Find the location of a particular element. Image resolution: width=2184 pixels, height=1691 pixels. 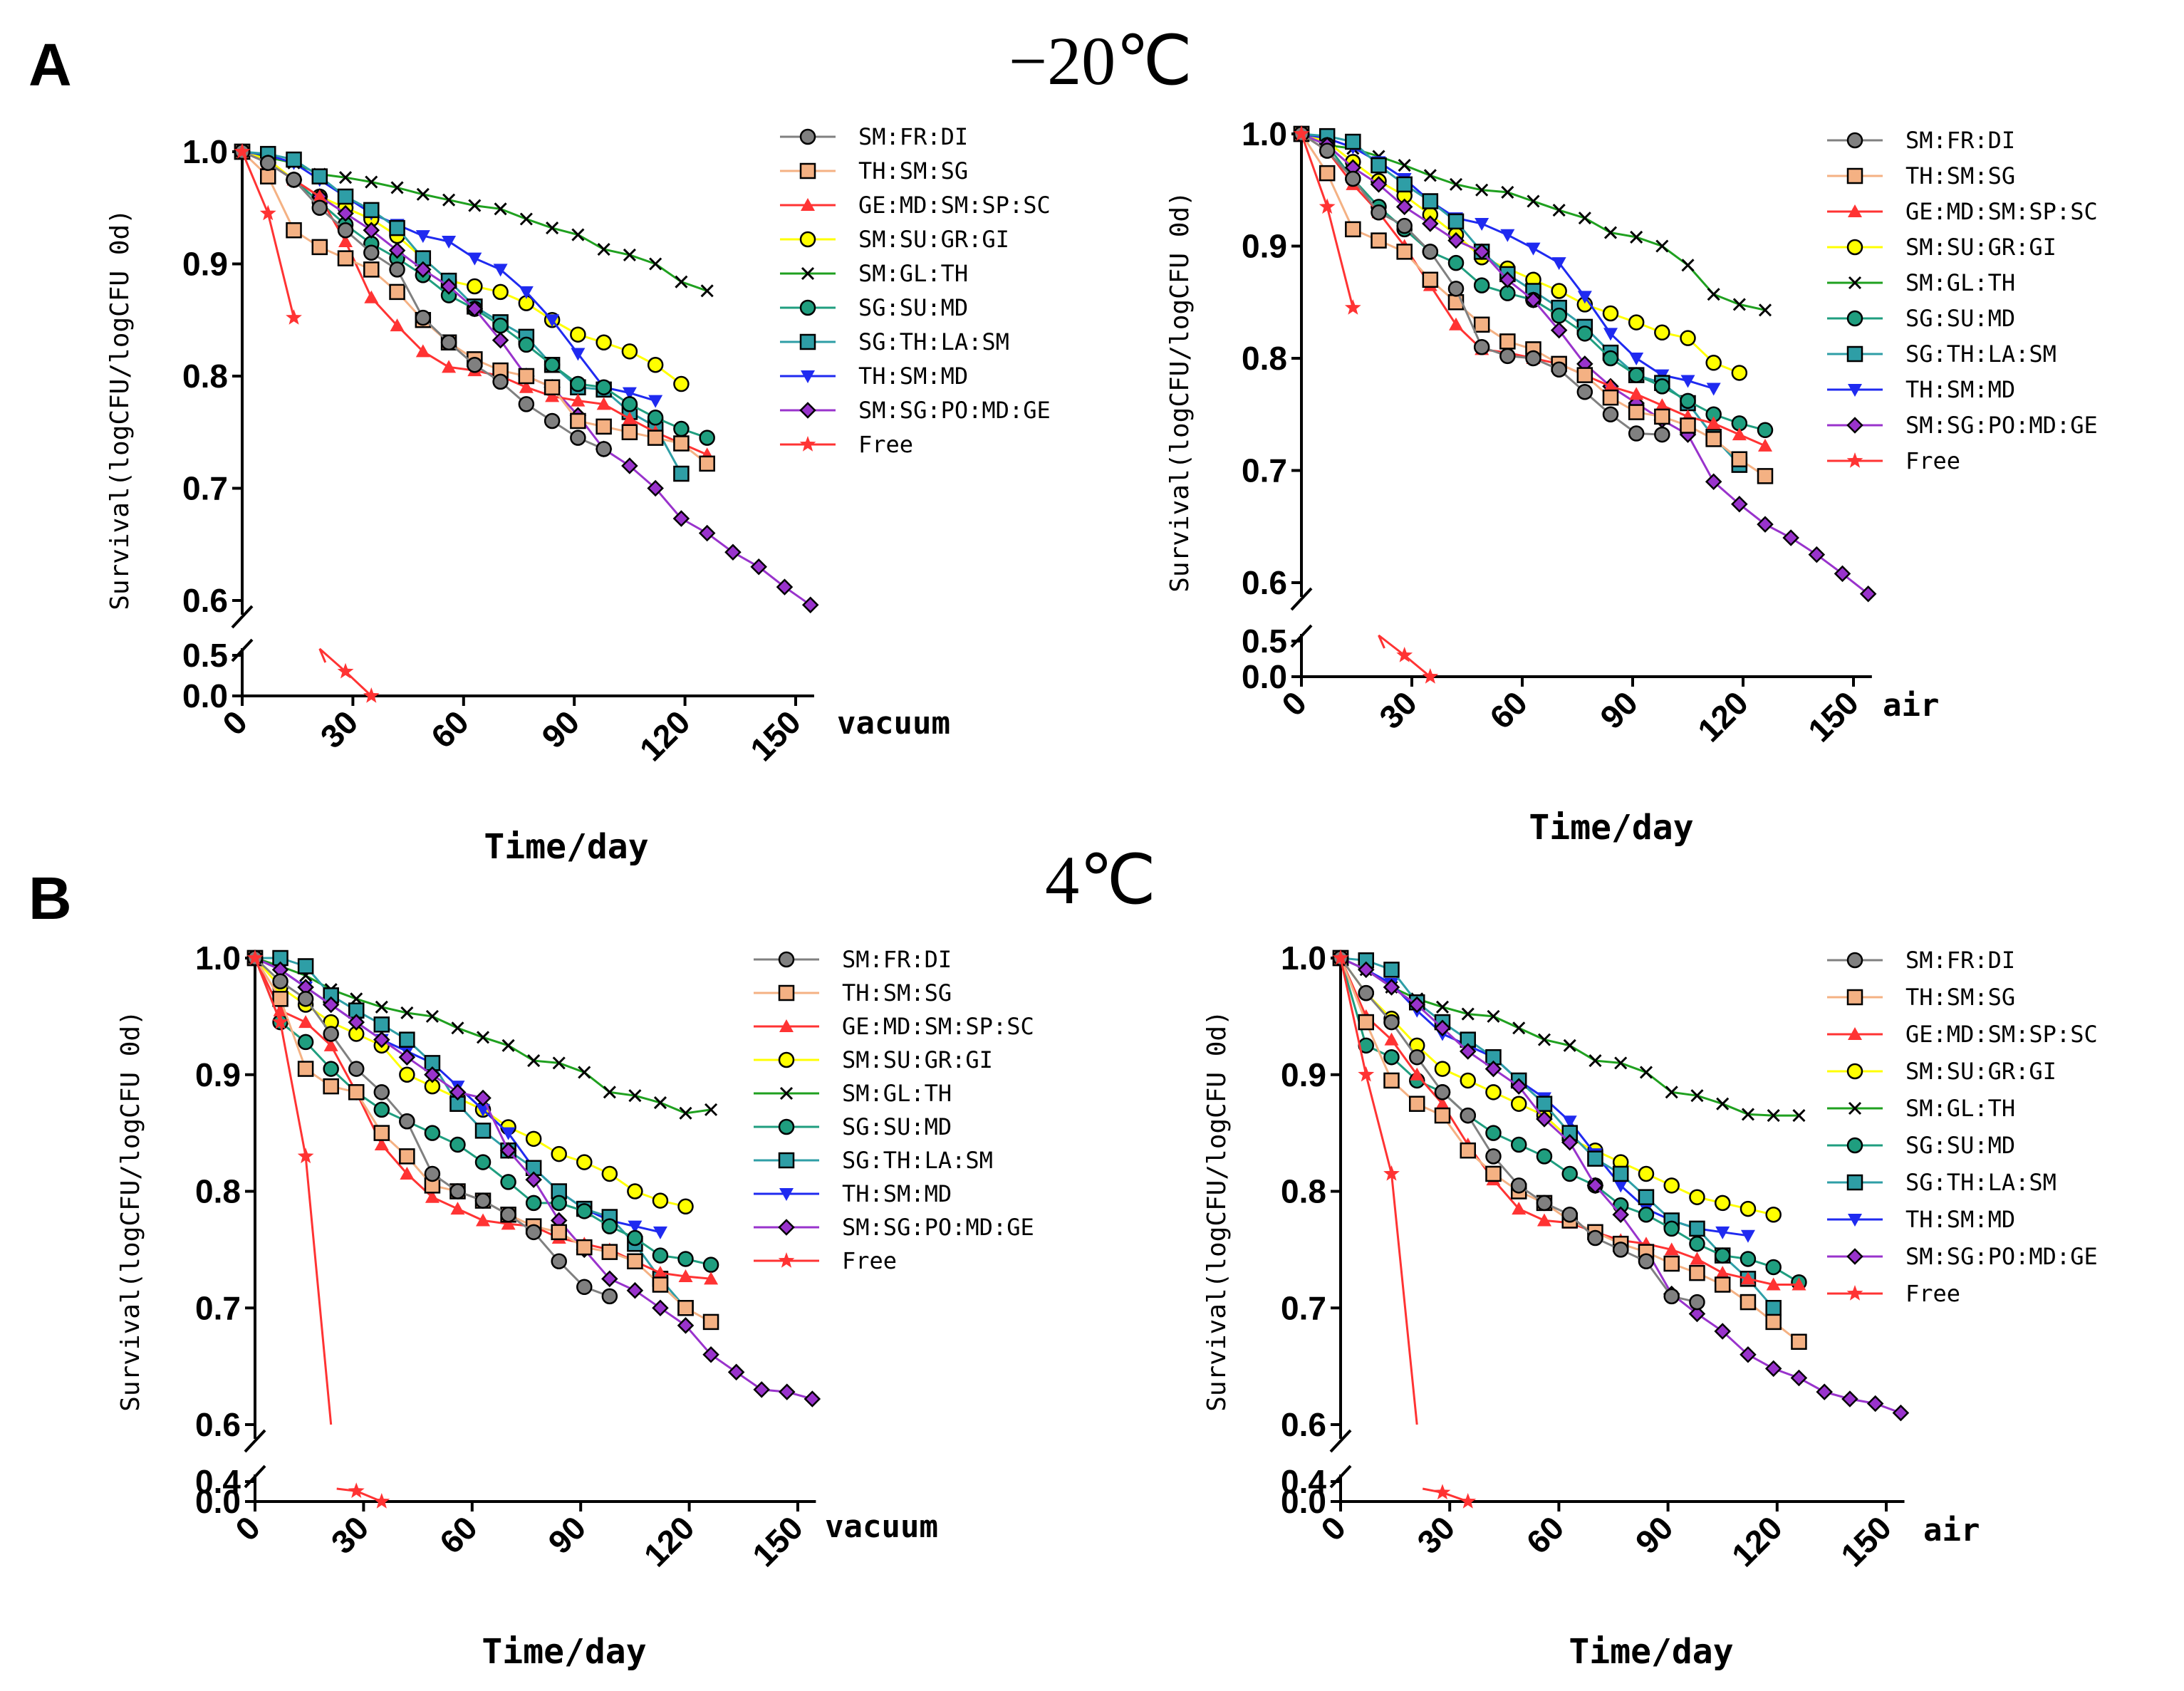

panel-a-letter: A is located at coordinates (50, 64).